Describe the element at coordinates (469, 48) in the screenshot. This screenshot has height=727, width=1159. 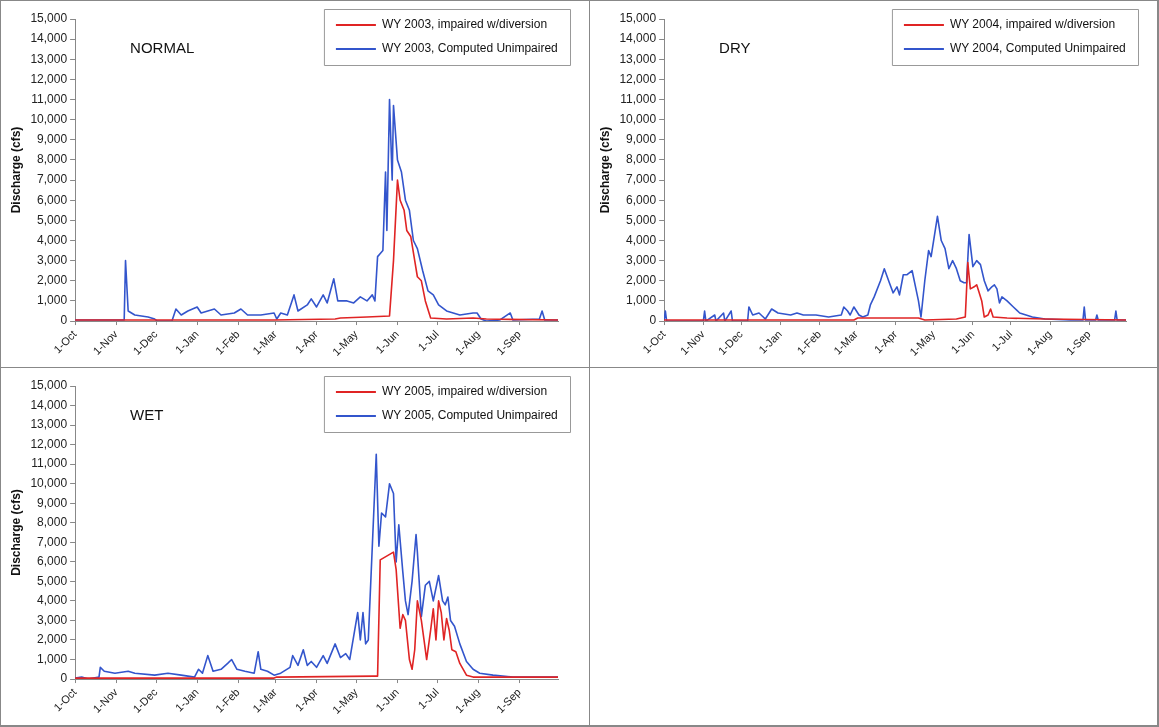
I see `legend-label: WY 2003, Computed Unimpaired` at that location.